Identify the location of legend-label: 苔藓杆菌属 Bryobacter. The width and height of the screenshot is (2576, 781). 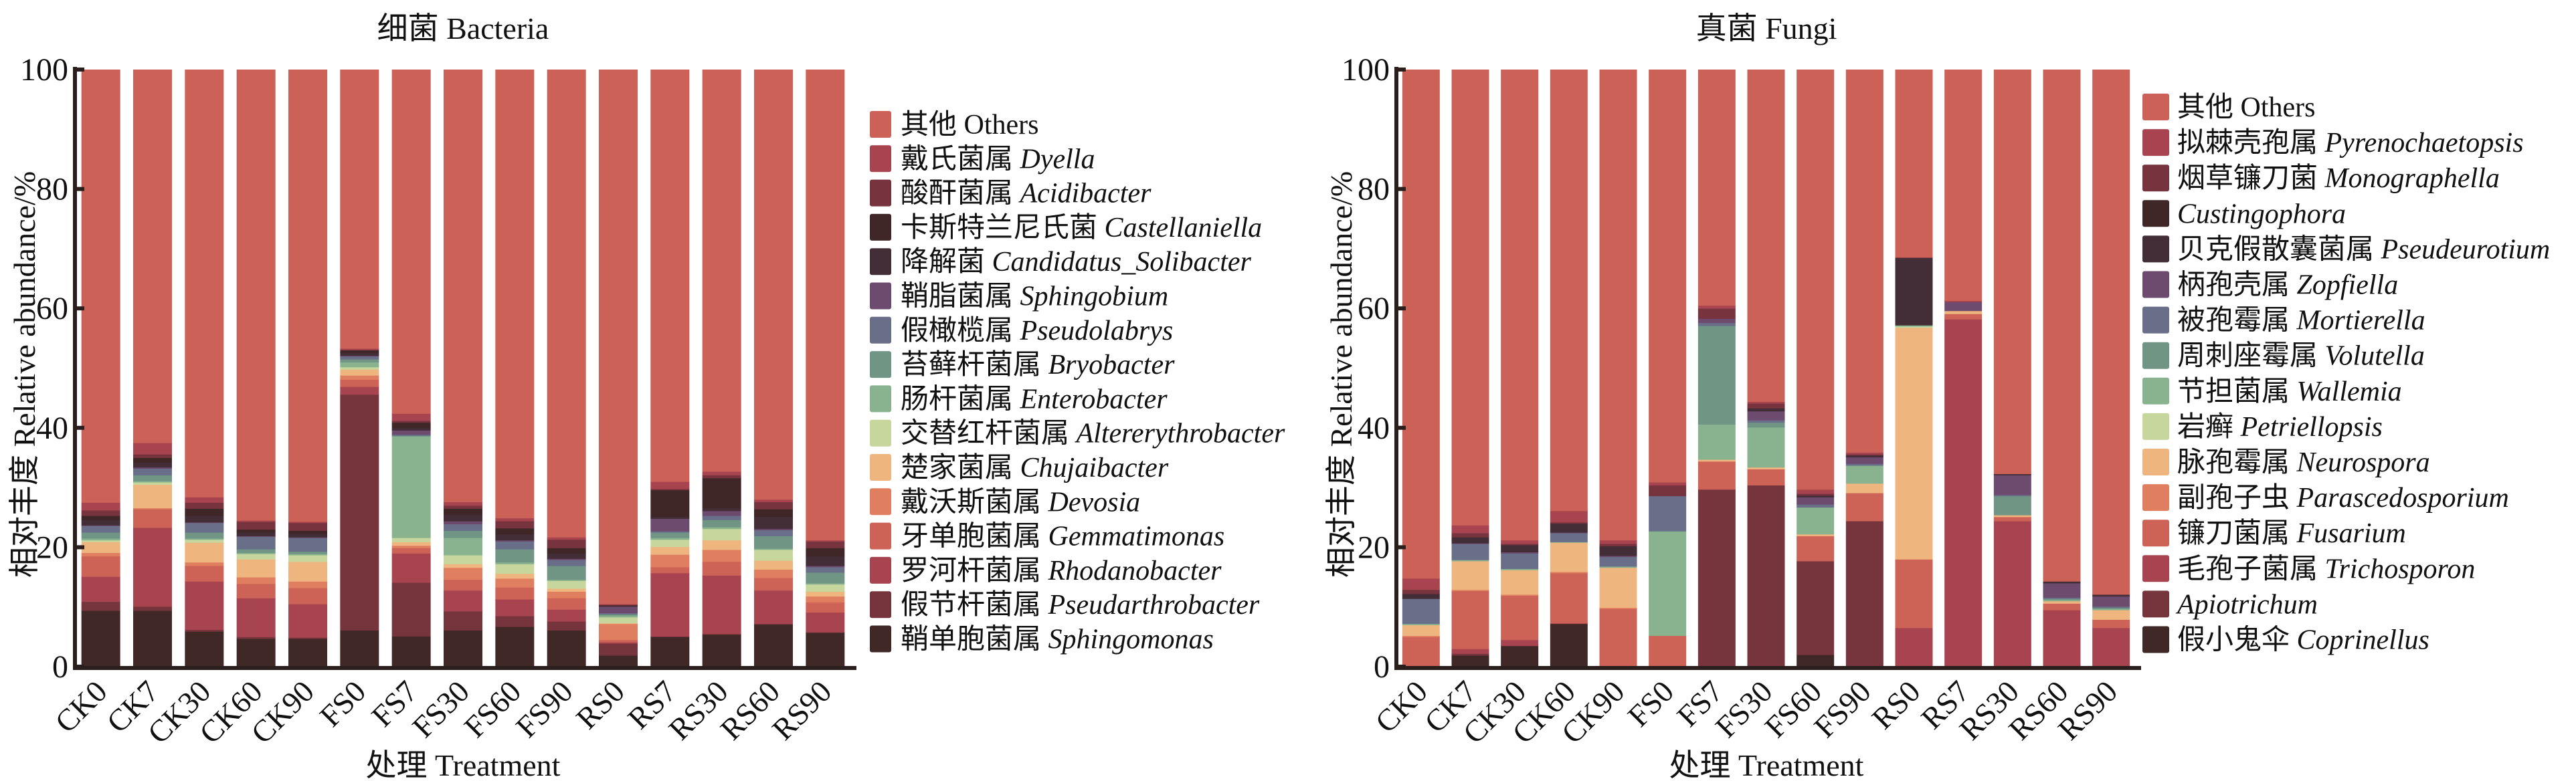
(1038, 365).